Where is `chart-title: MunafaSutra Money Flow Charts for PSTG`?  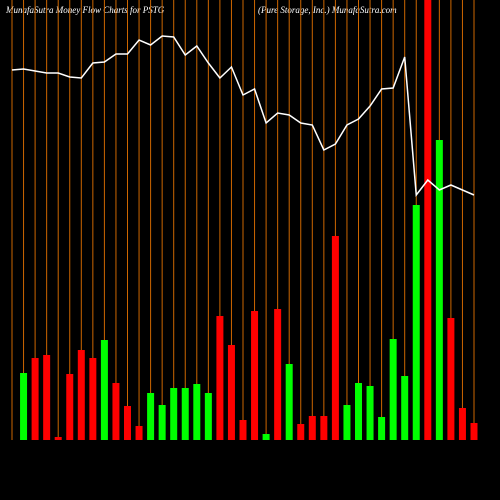 chart-title: MunafaSutra Money Flow Charts for PSTG is located at coordinates (85, 10).